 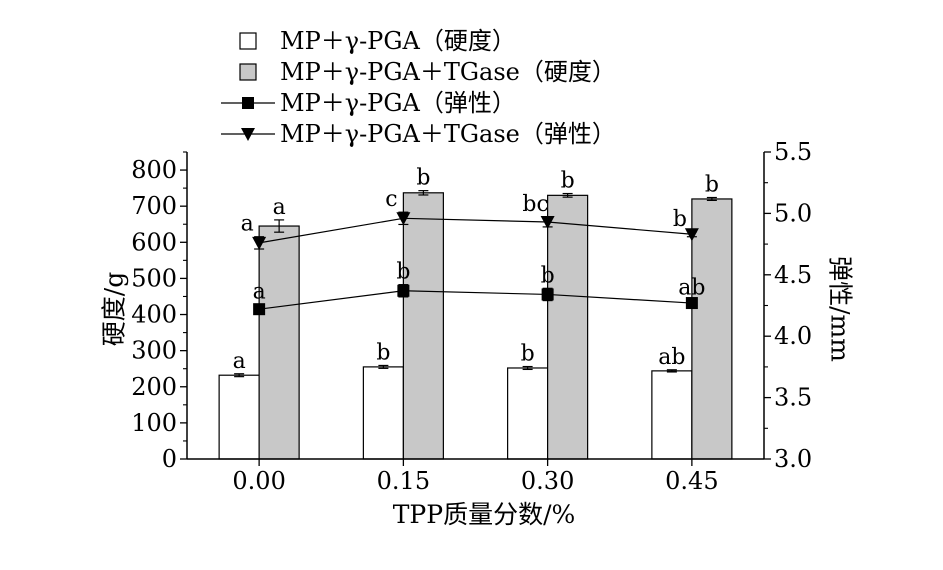 What do you see at coordinates (475, 300) in the screenshot?
I see `series-line-elasticity-pga` at bounding box center [475, 300].